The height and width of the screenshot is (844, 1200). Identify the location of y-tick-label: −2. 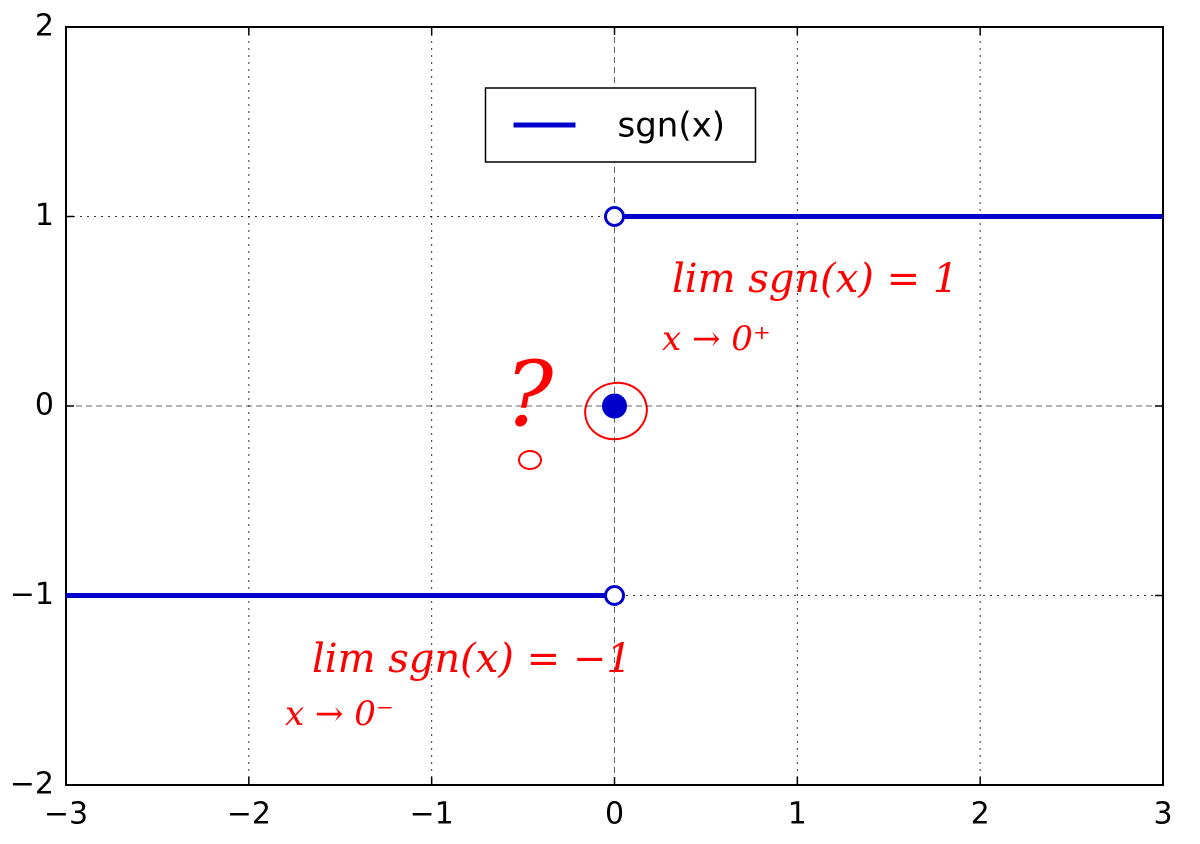
(32, 784).